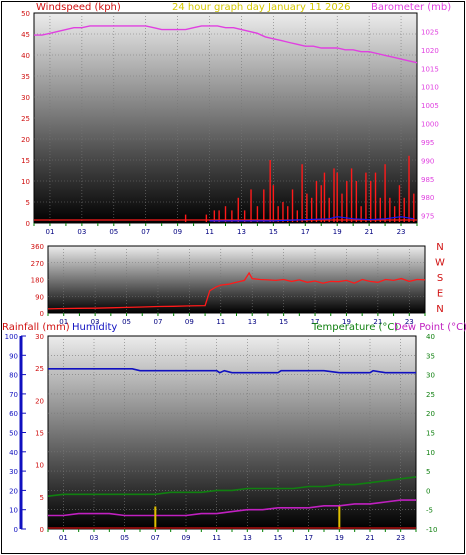 The image size is (466, 555). Describe the element at coordinates (440, 278) in the screenshot. I see `compass-label: S` at that location.